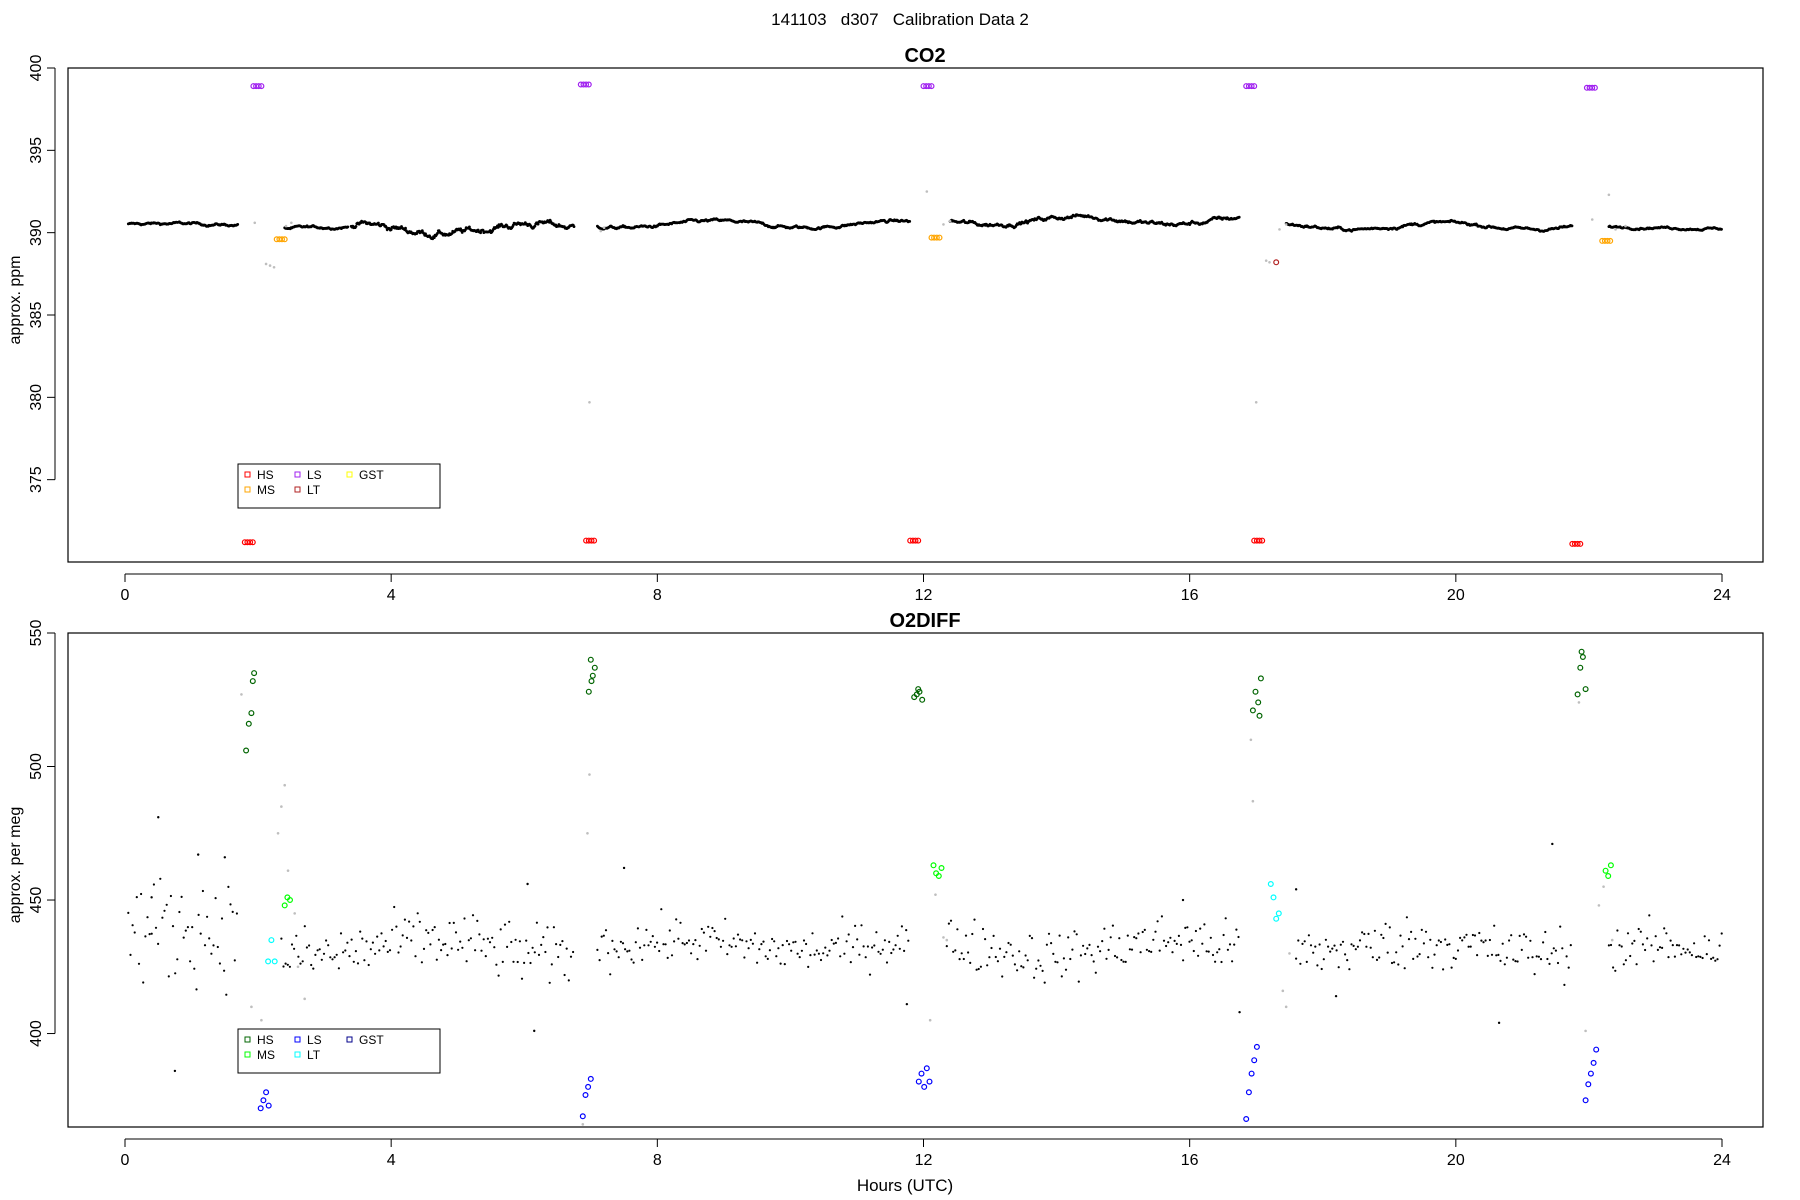  I want to click on co2-legend-swatch-lt, so click(297, 489).